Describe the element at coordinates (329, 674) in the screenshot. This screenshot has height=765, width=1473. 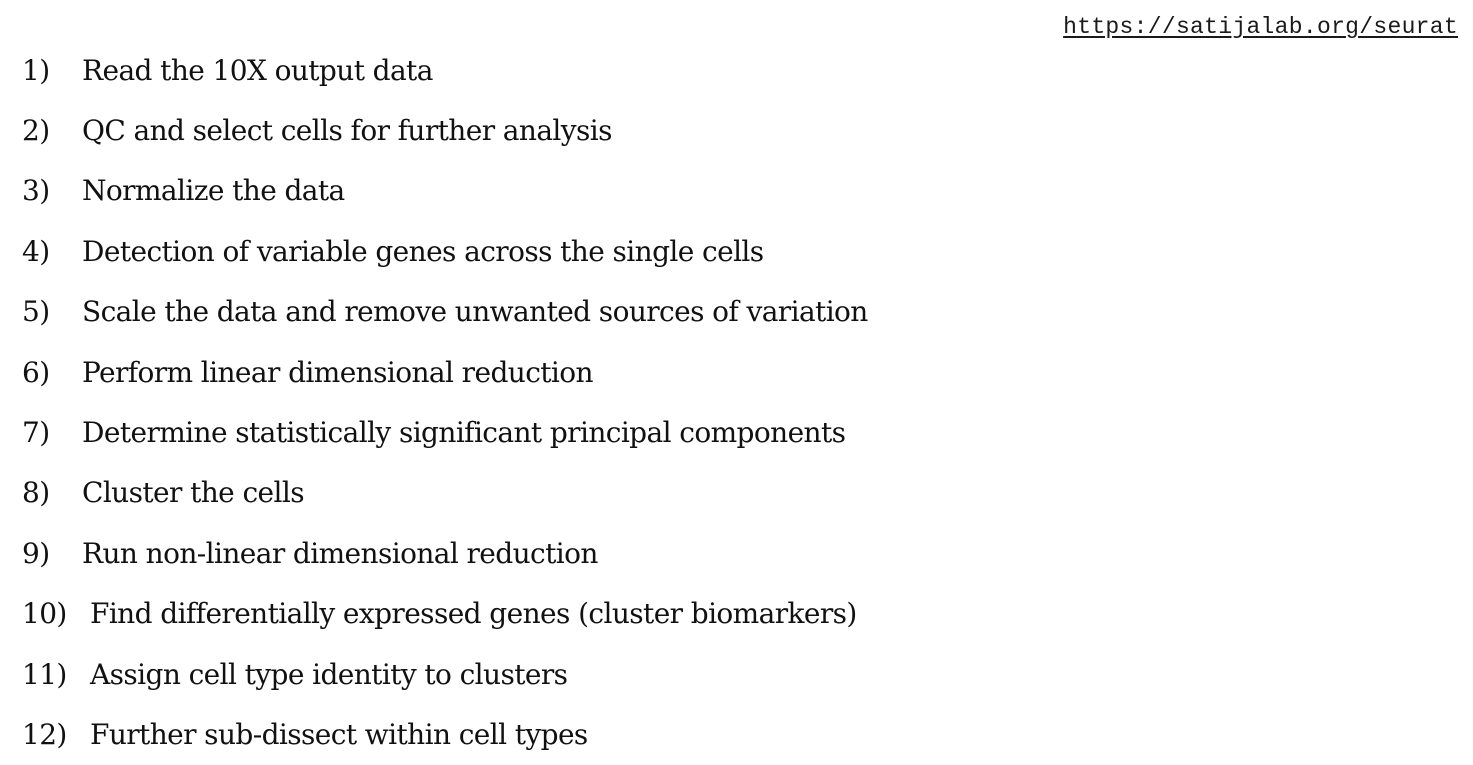
I see `step-text: Assign cell type identity to clusters` at that location.